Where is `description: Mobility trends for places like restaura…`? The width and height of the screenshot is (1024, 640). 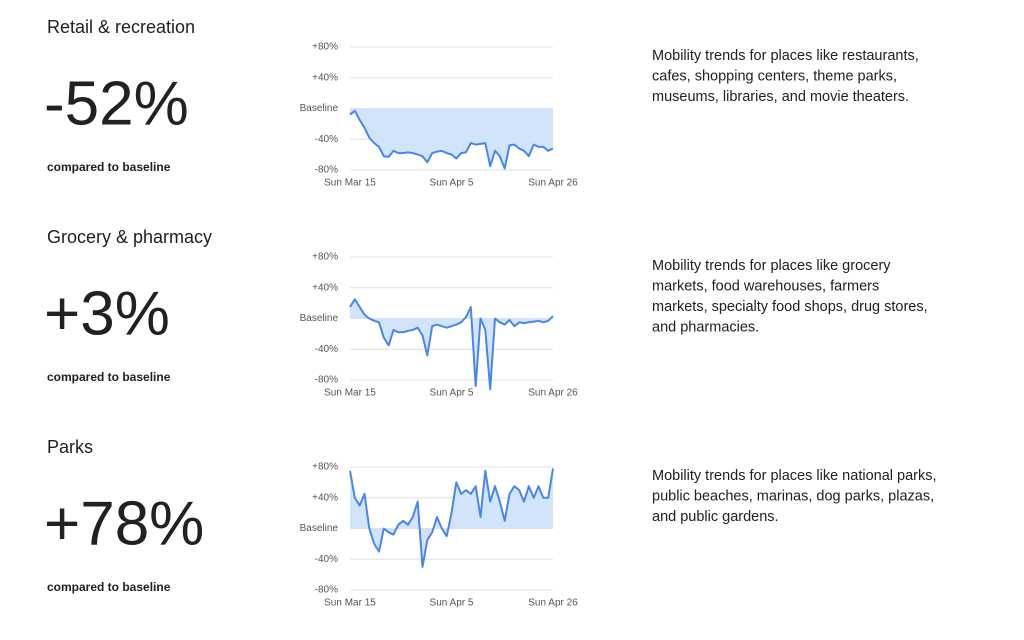
description: Mobility trends for places like restaura… is located at coordinates (785, 56).